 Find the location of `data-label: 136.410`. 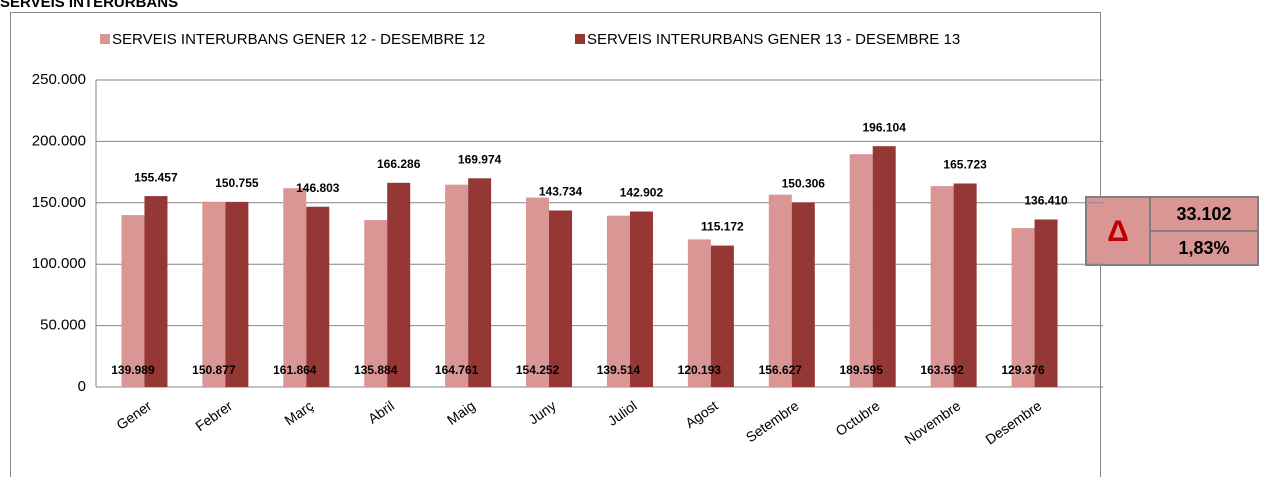

data-label: 136.410 is located at coordinates (1046, 201).